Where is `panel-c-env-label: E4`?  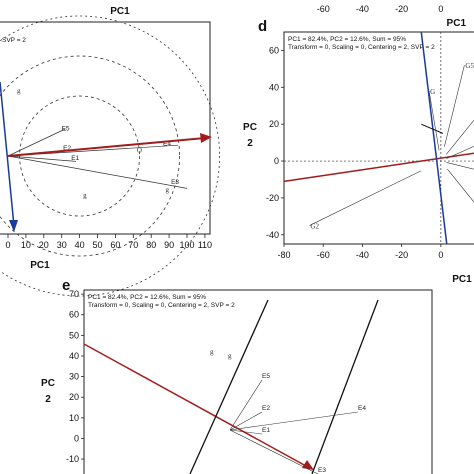
panel-c-env-label: E4 is located at coordinates (167, 143).